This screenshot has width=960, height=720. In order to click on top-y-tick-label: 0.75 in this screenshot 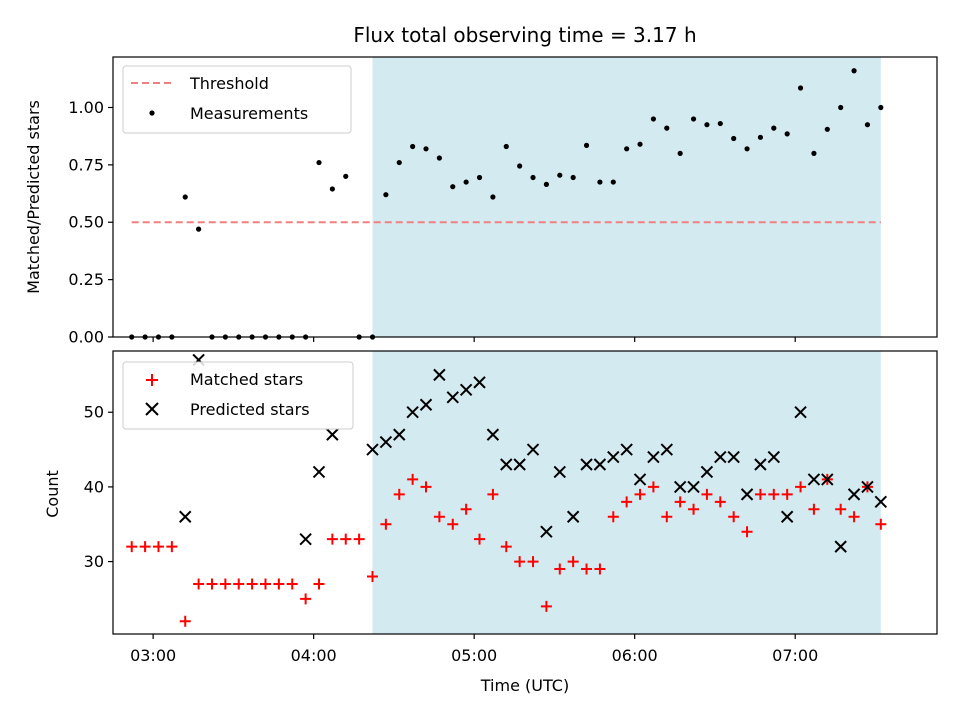, I will do `click(86, 164)`.